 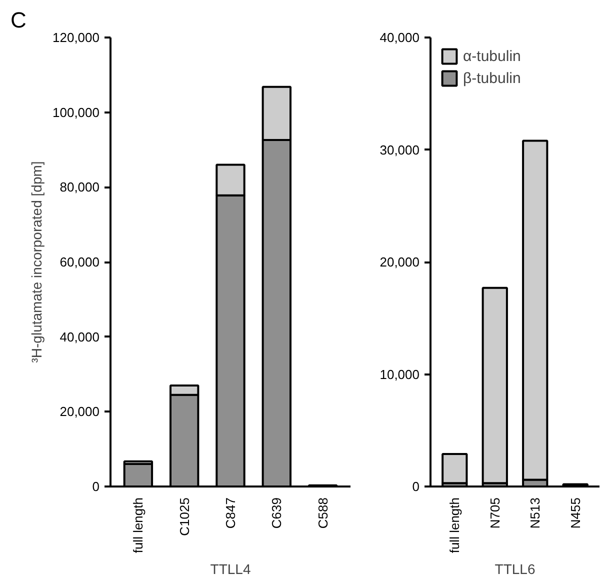 What do you see at coordinates (494, 513) in the screenshot?
I see `x-tick-label: N705` at bounding box center [494, 513].